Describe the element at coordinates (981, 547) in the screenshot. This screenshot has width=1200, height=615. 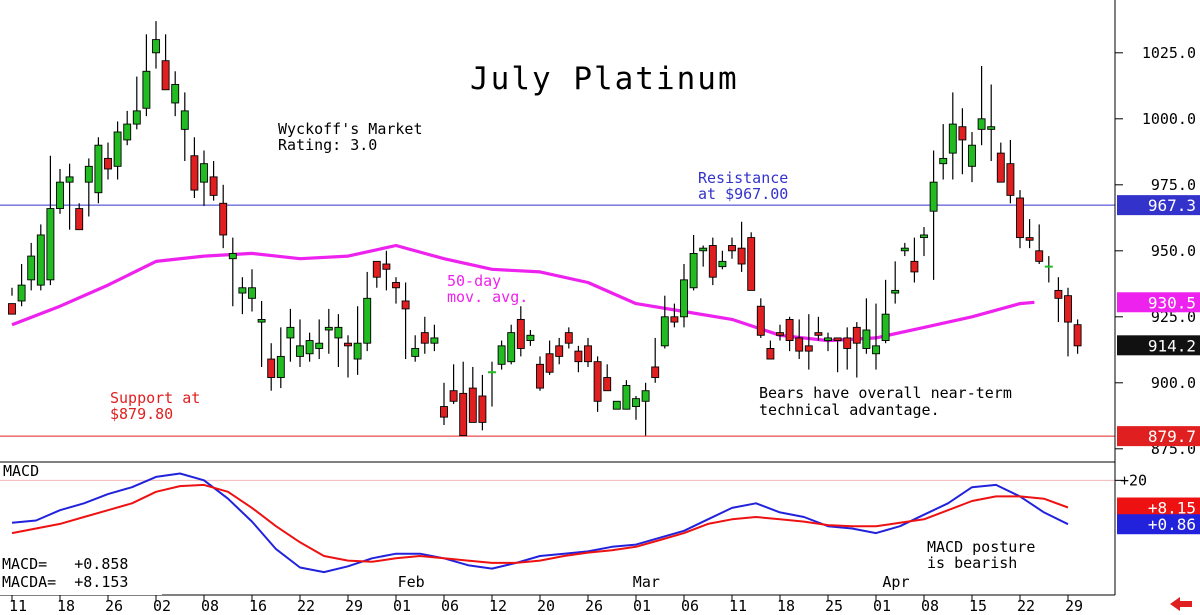
I see `macd-annotation-1: MACD posture` at that location.